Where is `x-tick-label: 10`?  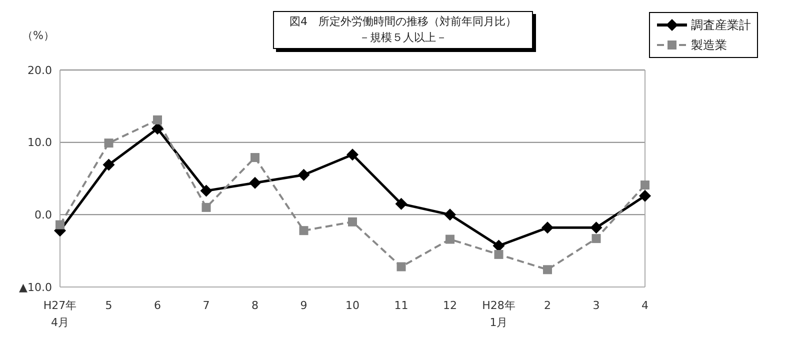 x-tick-label: 10 is located at coordinates (353, 305).